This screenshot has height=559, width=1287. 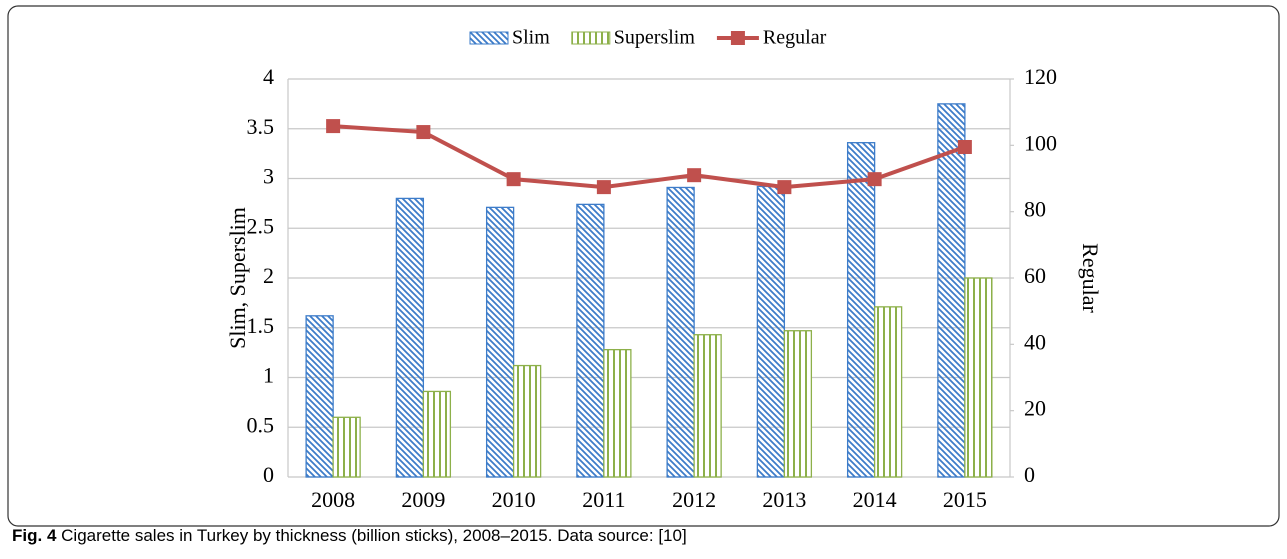 I want to click on y2-tick-label: 0, so click(x=1029, y=474).